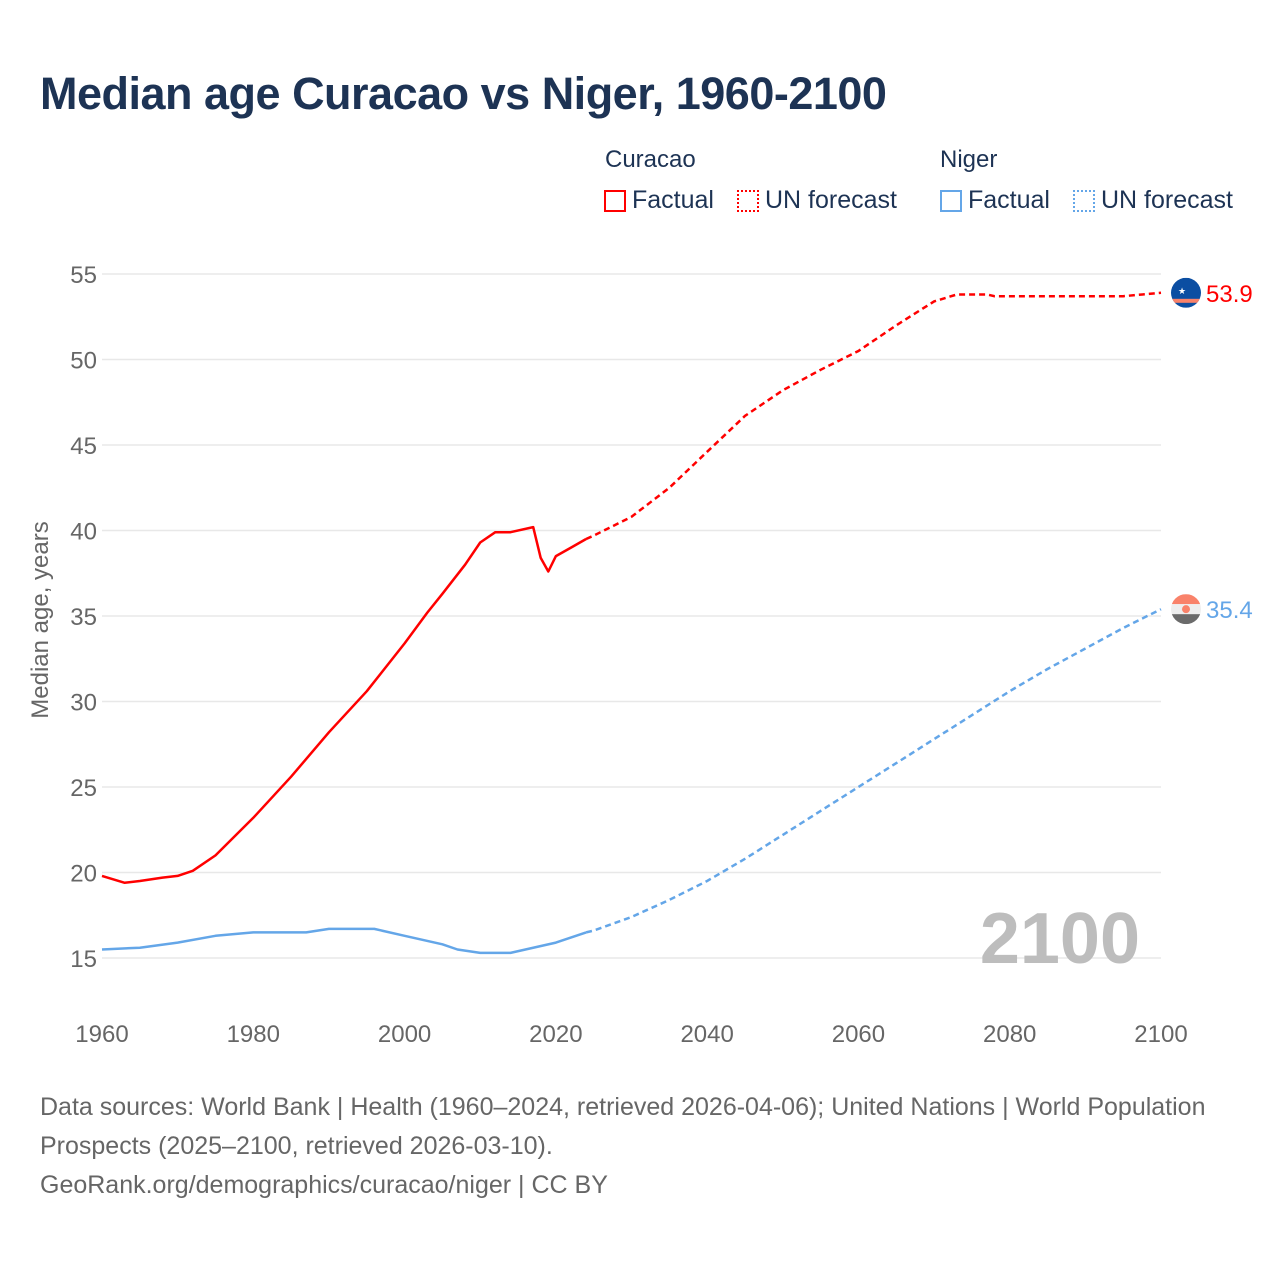 Image resolution: width=1280 pixels, height=1280 pixels. I want to click on niger-flag-icon, so click(1186, 609).